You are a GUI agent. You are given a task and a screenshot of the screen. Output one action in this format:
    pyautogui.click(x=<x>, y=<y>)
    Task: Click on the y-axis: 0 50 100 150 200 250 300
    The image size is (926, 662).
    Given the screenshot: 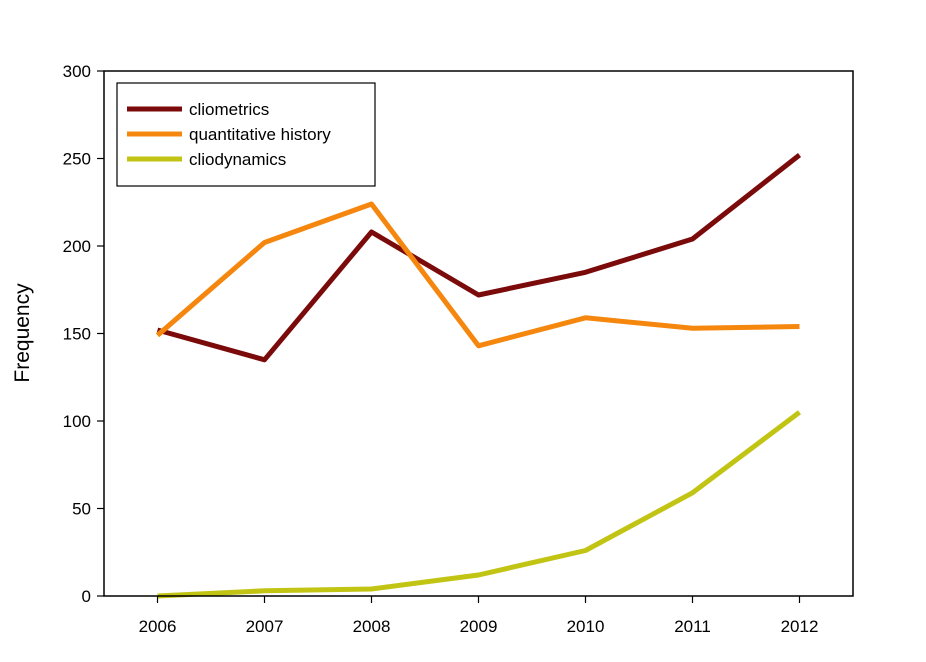 What is the action you would take?
    pyautogui.click(x=83, y=334)
    